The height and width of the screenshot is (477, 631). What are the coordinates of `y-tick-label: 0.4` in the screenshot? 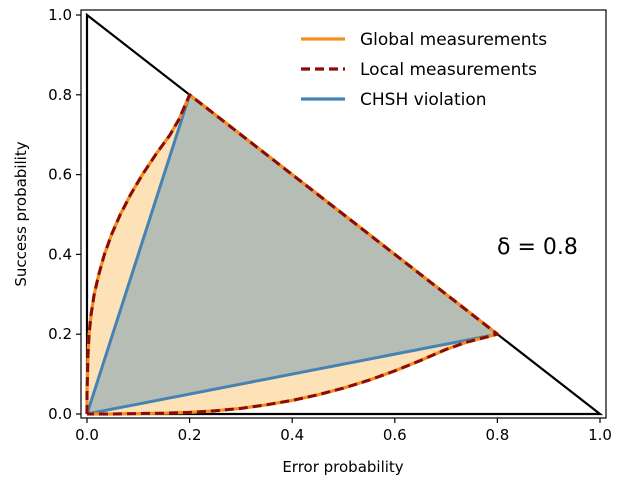 It's located at (60, 254).